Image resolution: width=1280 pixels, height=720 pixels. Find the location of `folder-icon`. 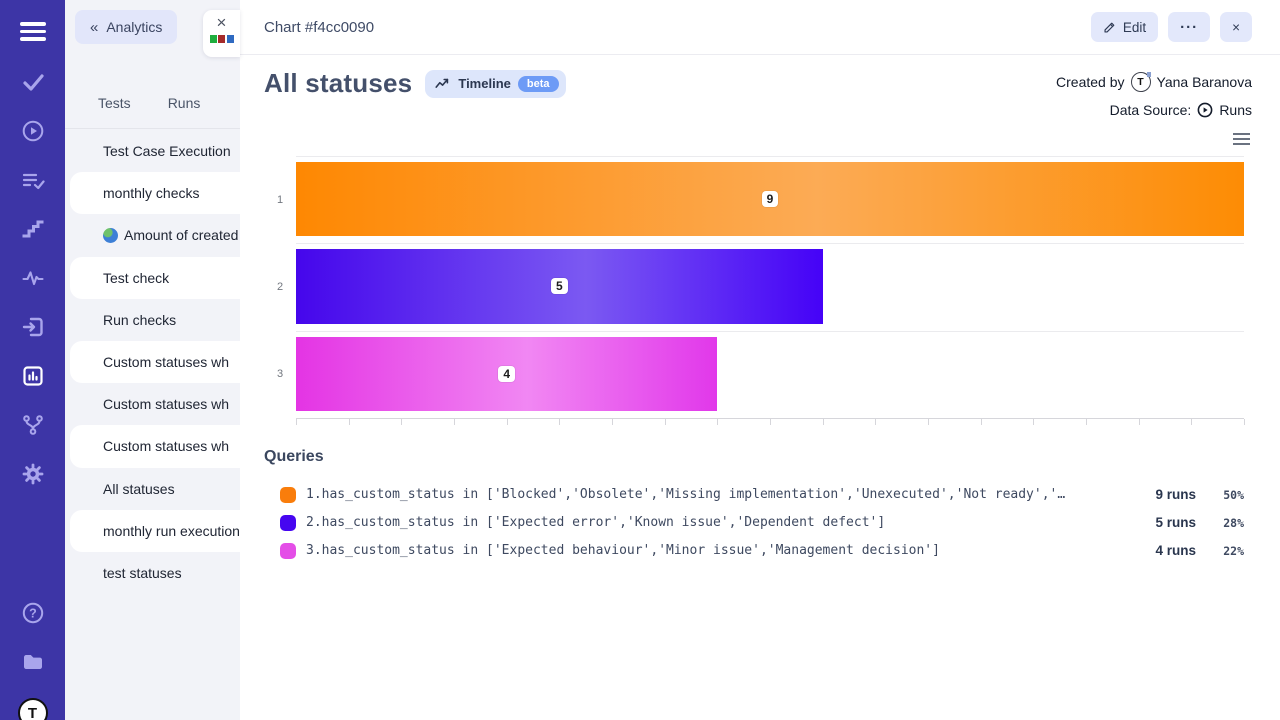

folder-icon is located at coordinates (33, 662).